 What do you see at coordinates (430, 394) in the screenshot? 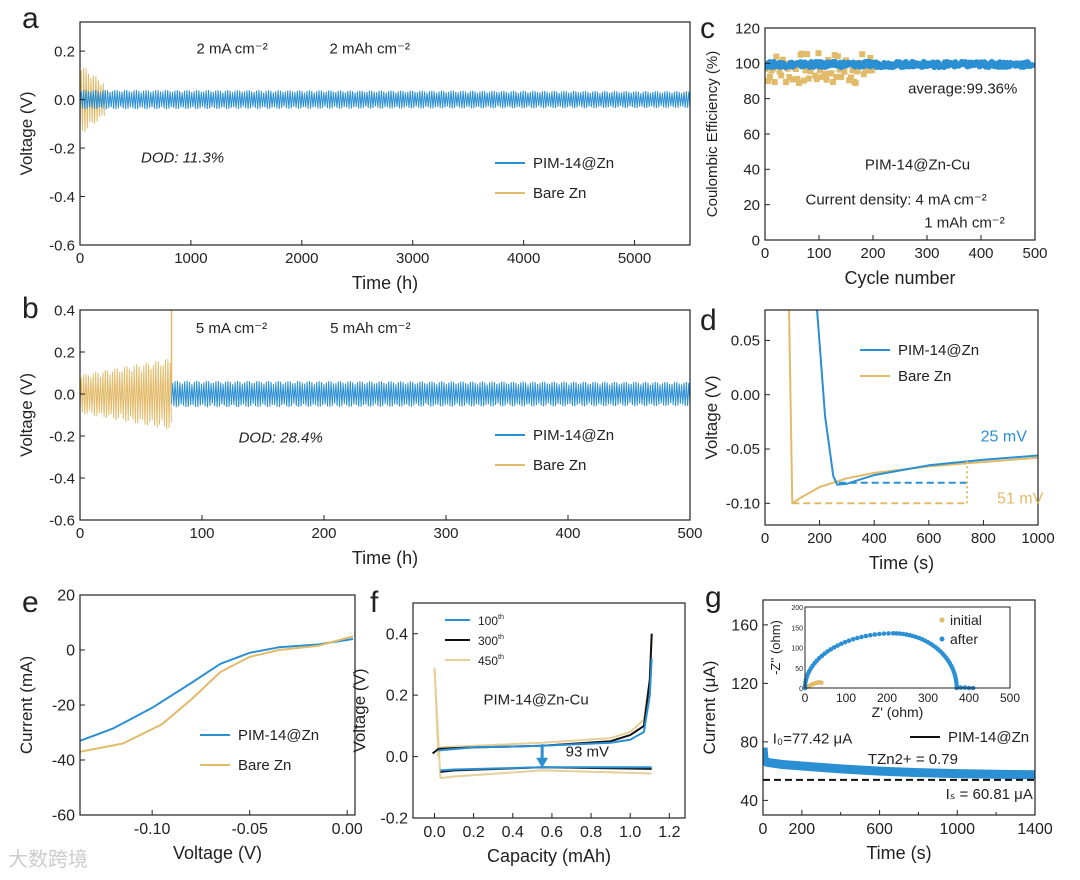
I see `oscillation-pim-14-zn` at bounding box center [430, 394].